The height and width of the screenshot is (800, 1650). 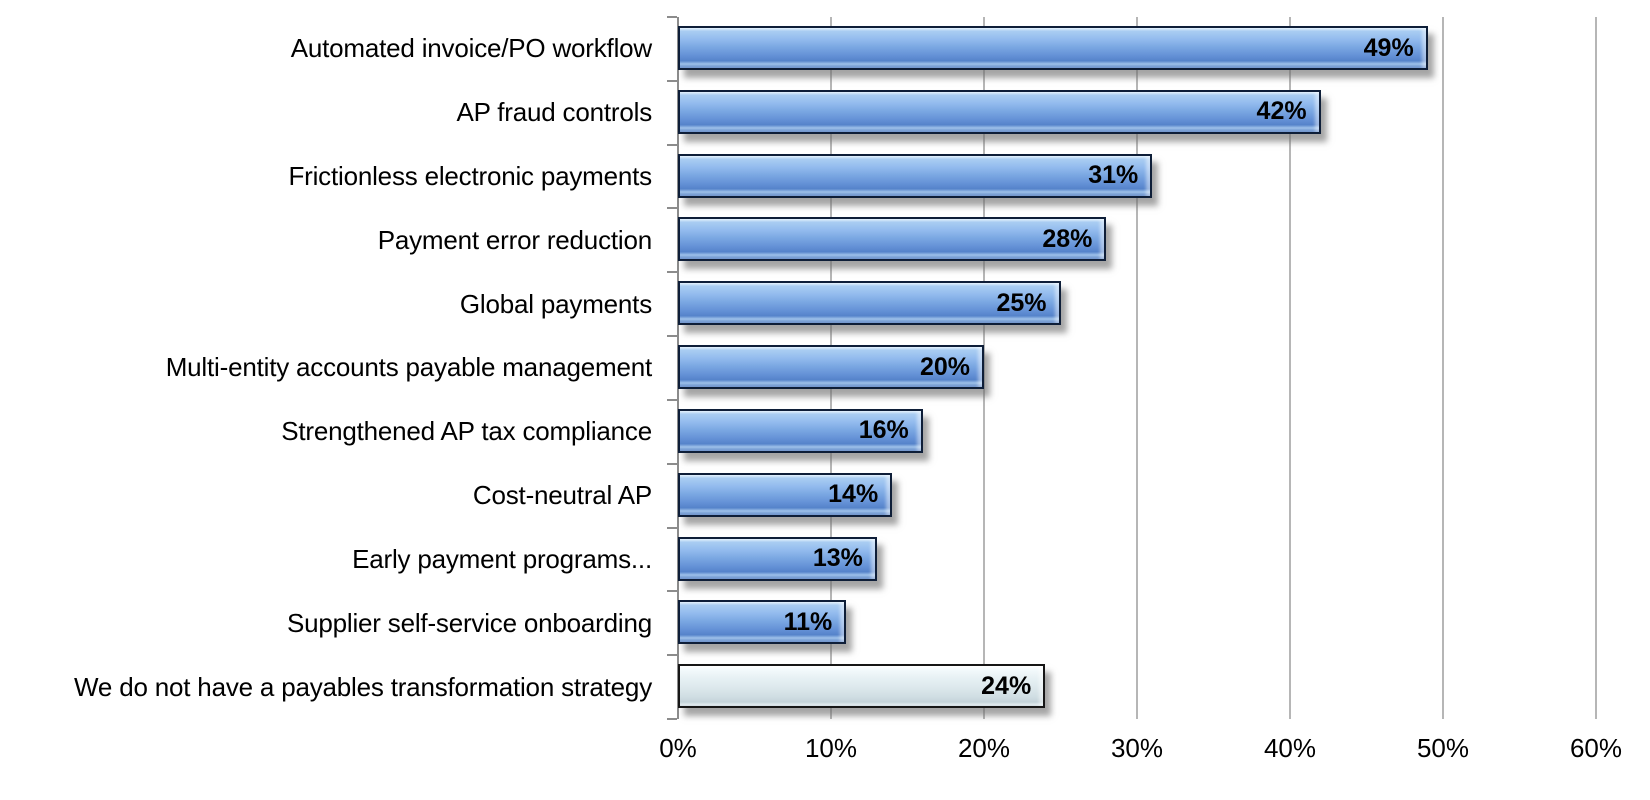 What do you see at coordinates (853, 494) in the screenshot?
I see `bar-value-label: 14%` at bounding box center [853, 494].